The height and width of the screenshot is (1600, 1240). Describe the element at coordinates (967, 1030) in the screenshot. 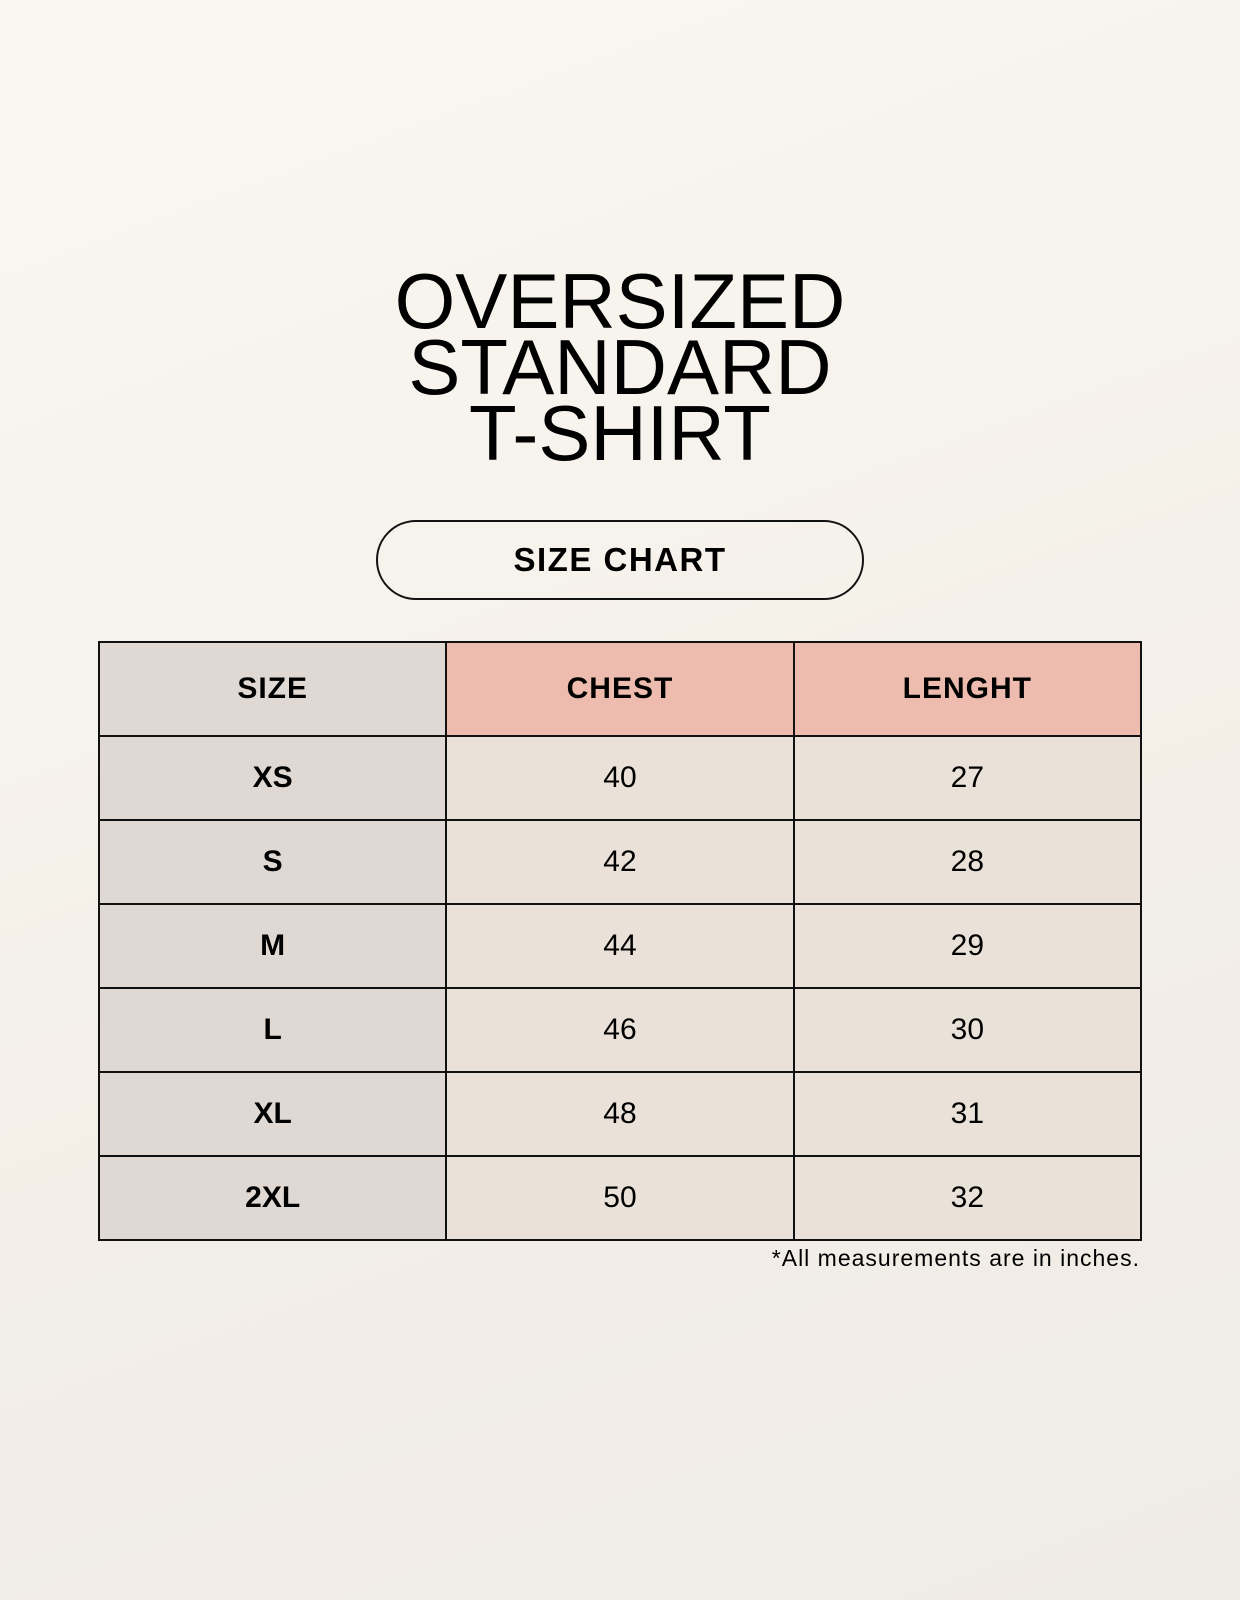

I see `length-cell: 30` at that location.